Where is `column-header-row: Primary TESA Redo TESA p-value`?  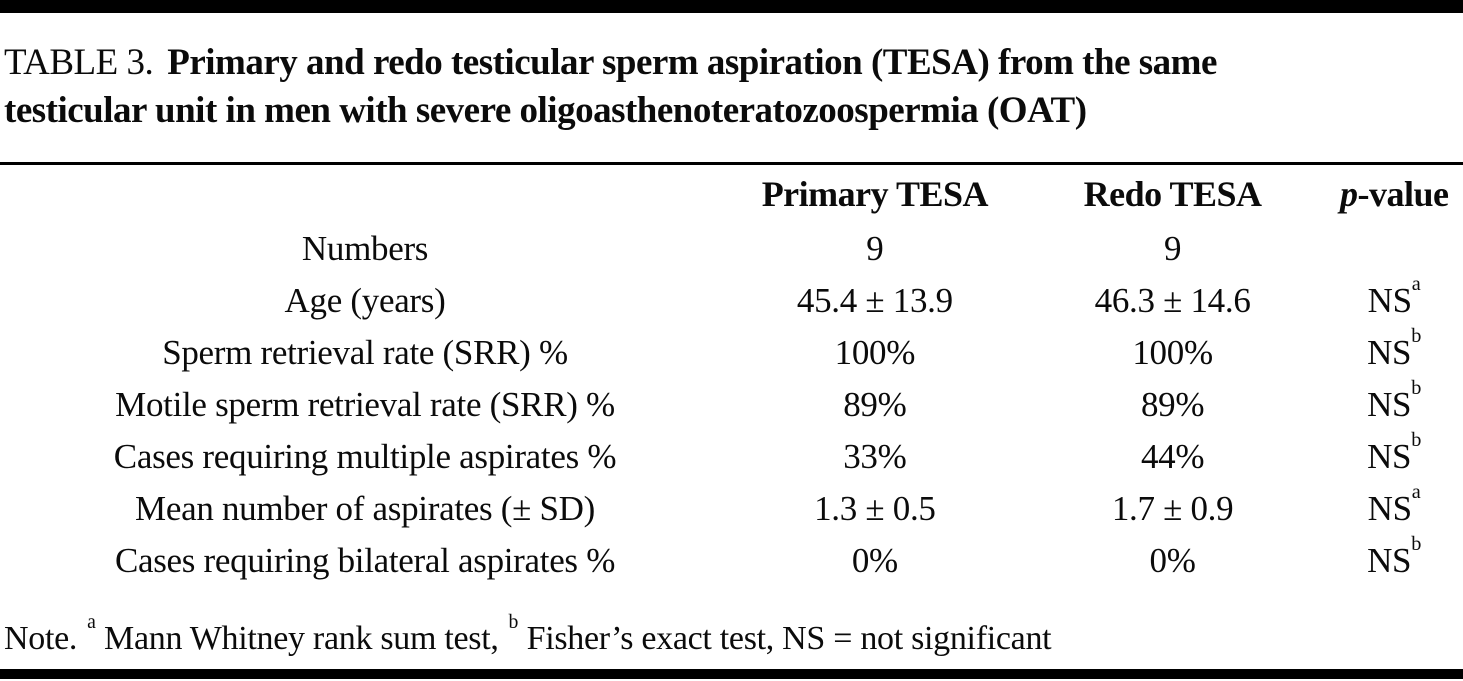
column-header-row: Primary TESA Redo TESA p-value is located at coordinates (731, 194).